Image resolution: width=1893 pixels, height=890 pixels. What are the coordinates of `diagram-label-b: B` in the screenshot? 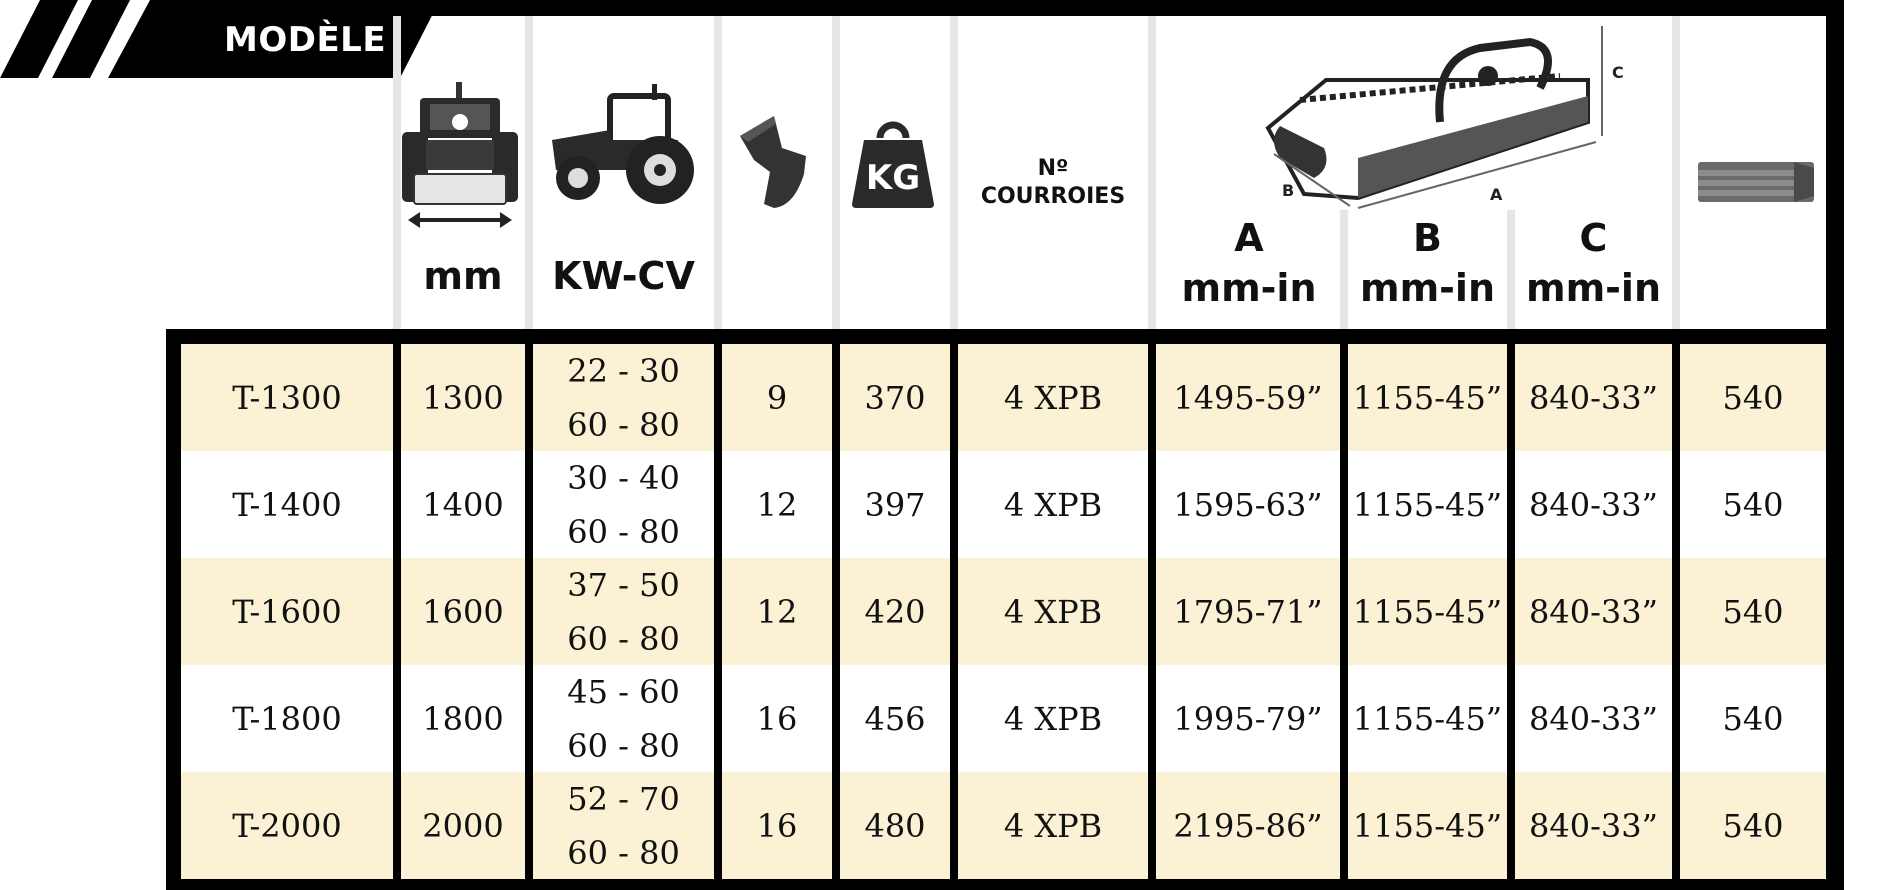 It's located at (1288, 190).